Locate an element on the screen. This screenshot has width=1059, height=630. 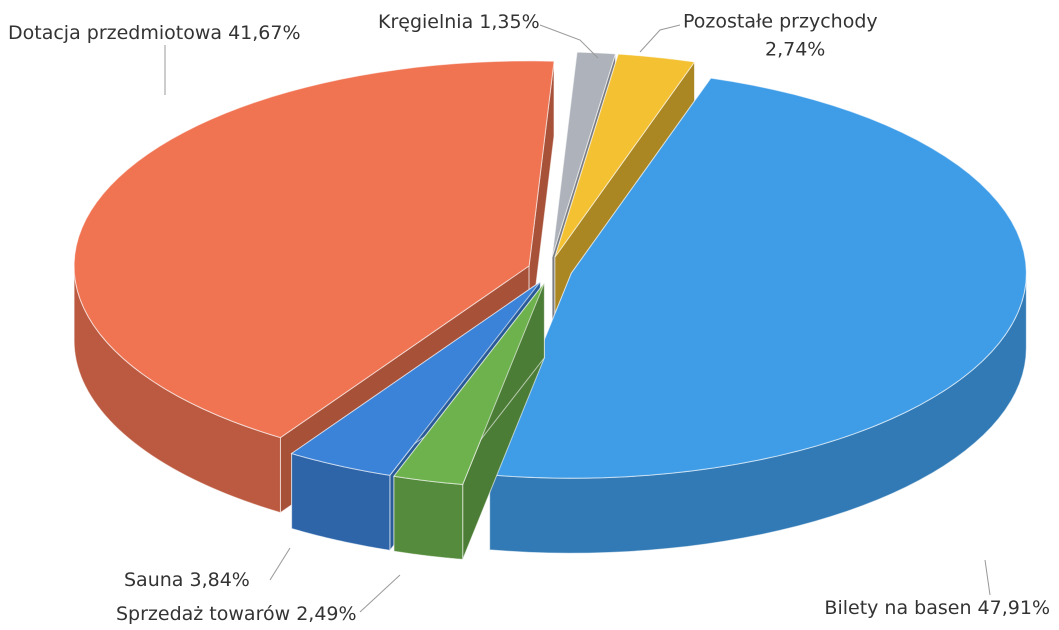
slice-value: 41,67% is located at coordinates (264, 33).